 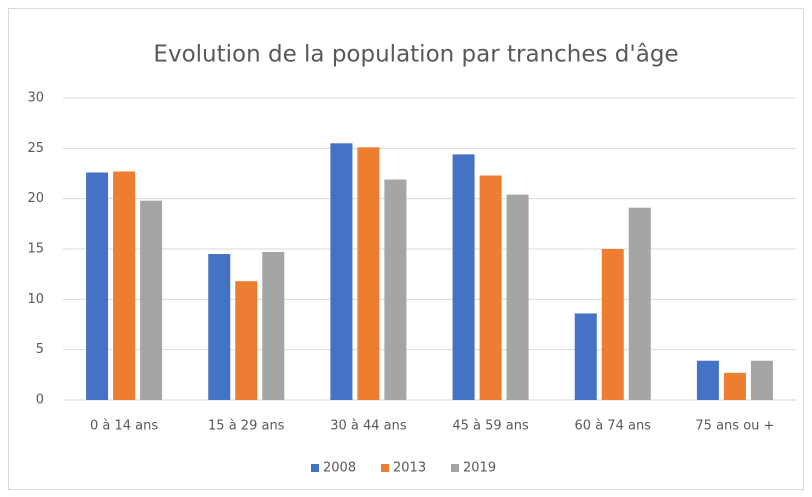 I want to click on legend-label: 2019, so click(x=479, y=468).